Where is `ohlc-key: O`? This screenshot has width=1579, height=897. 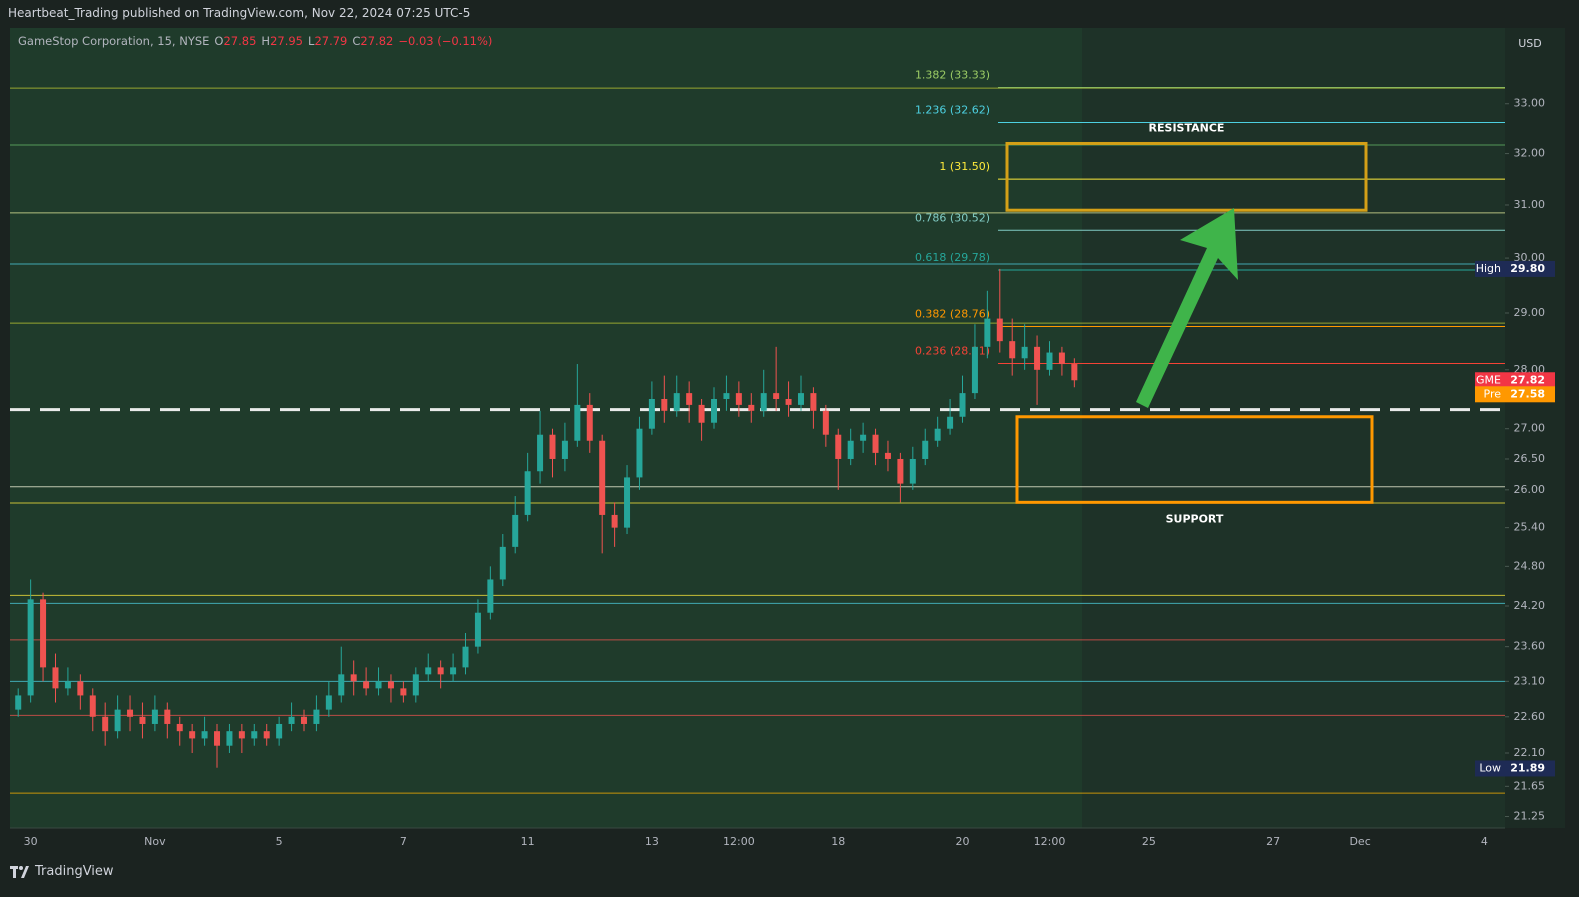 ohlc-key: O is located at coordinates (219, 41).